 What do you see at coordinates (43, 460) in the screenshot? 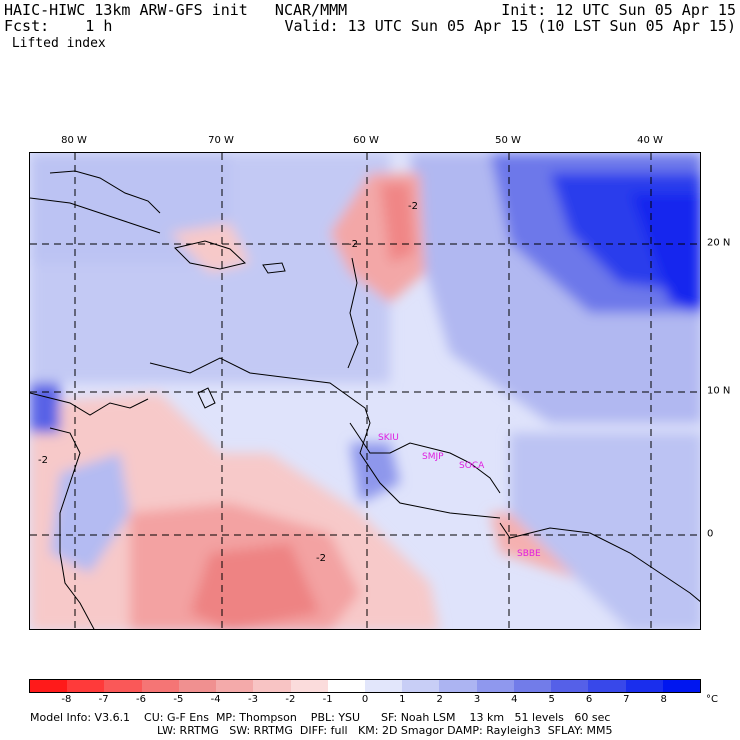
I see `contour-label-3: -2` at bounding box center [43, 460].